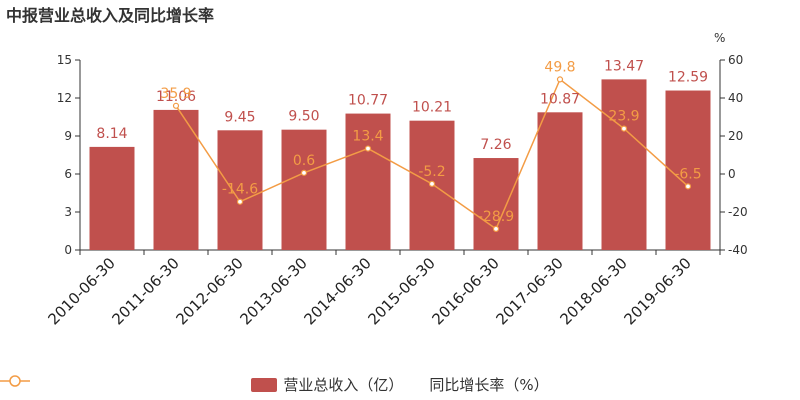 Image resolution: width=800 pixels, height=400 pixels. Describe the element at coordinates (368, 101) in the screenshot. I see `bar-value-label: 10.77` at that location.